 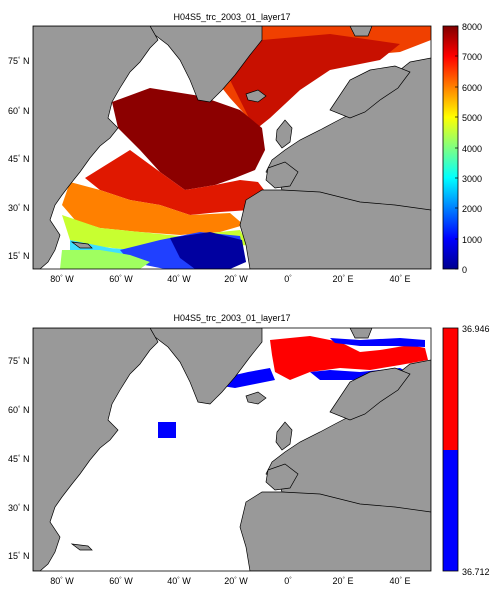 I want to click on colorbar-tick-label: 36.712, so click(x=476, y=572).